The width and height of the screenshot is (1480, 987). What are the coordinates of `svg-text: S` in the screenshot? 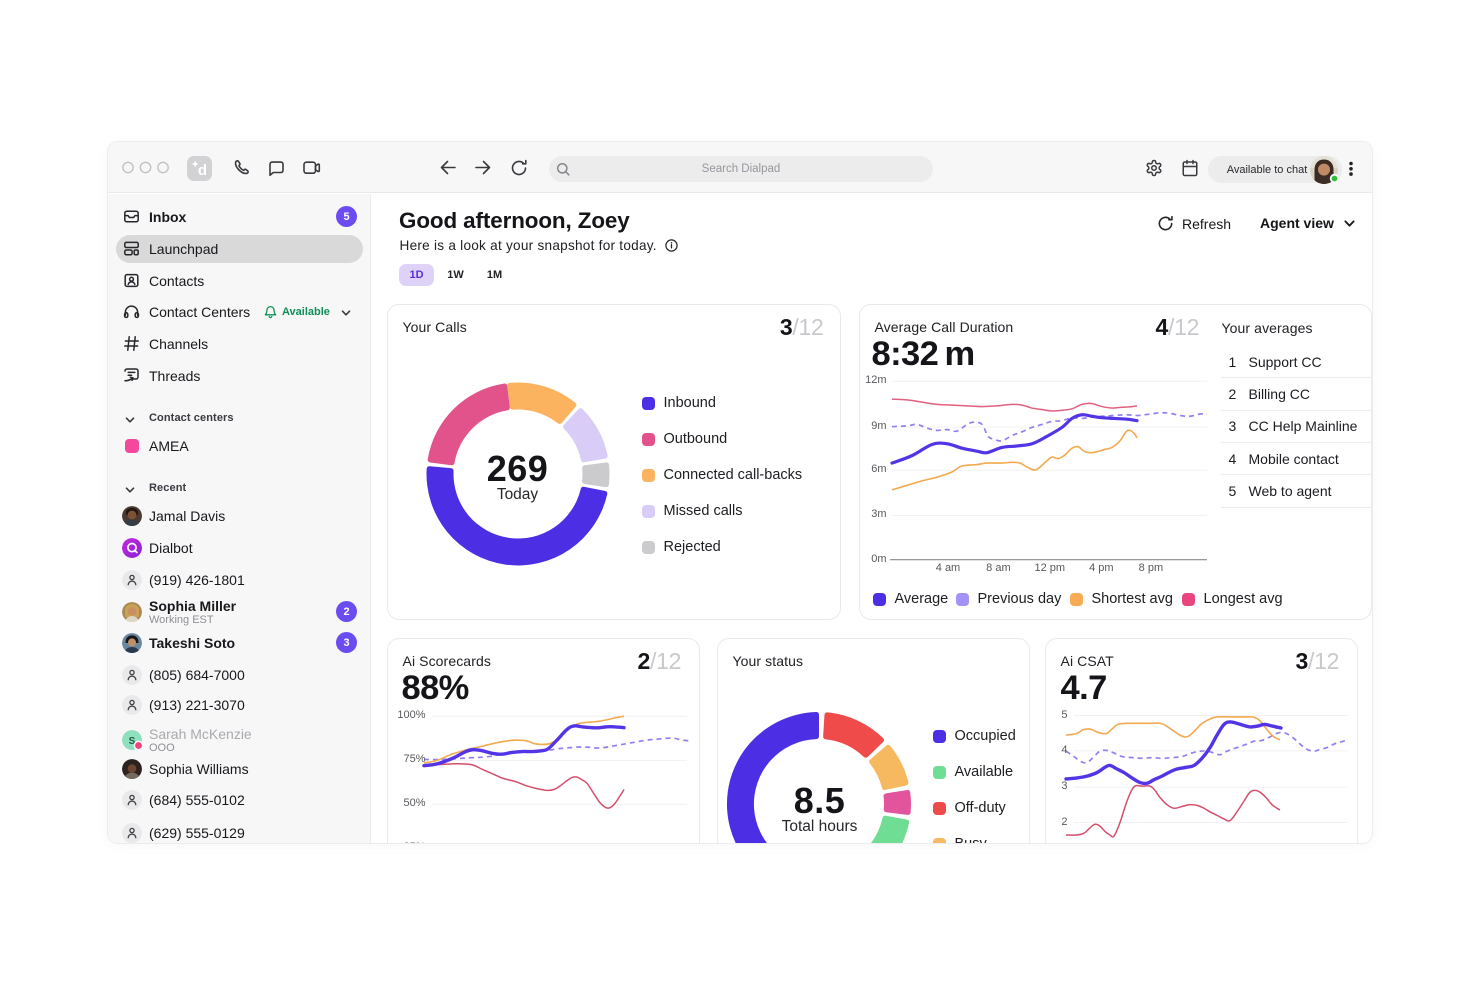 It's located at (132, 741).